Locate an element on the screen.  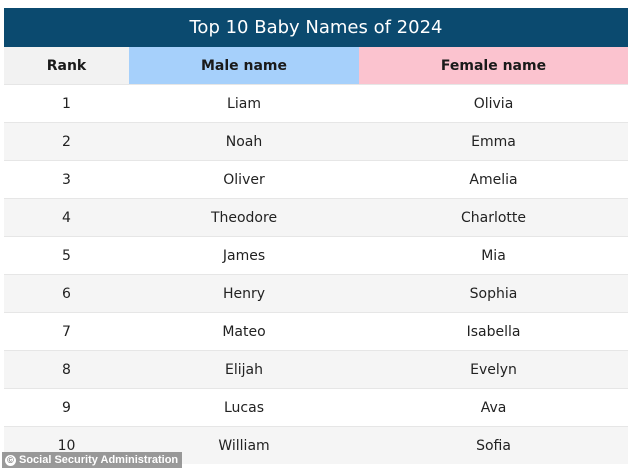
table-row: 3 Oliver Amelia is located at coordinates (316, 179).